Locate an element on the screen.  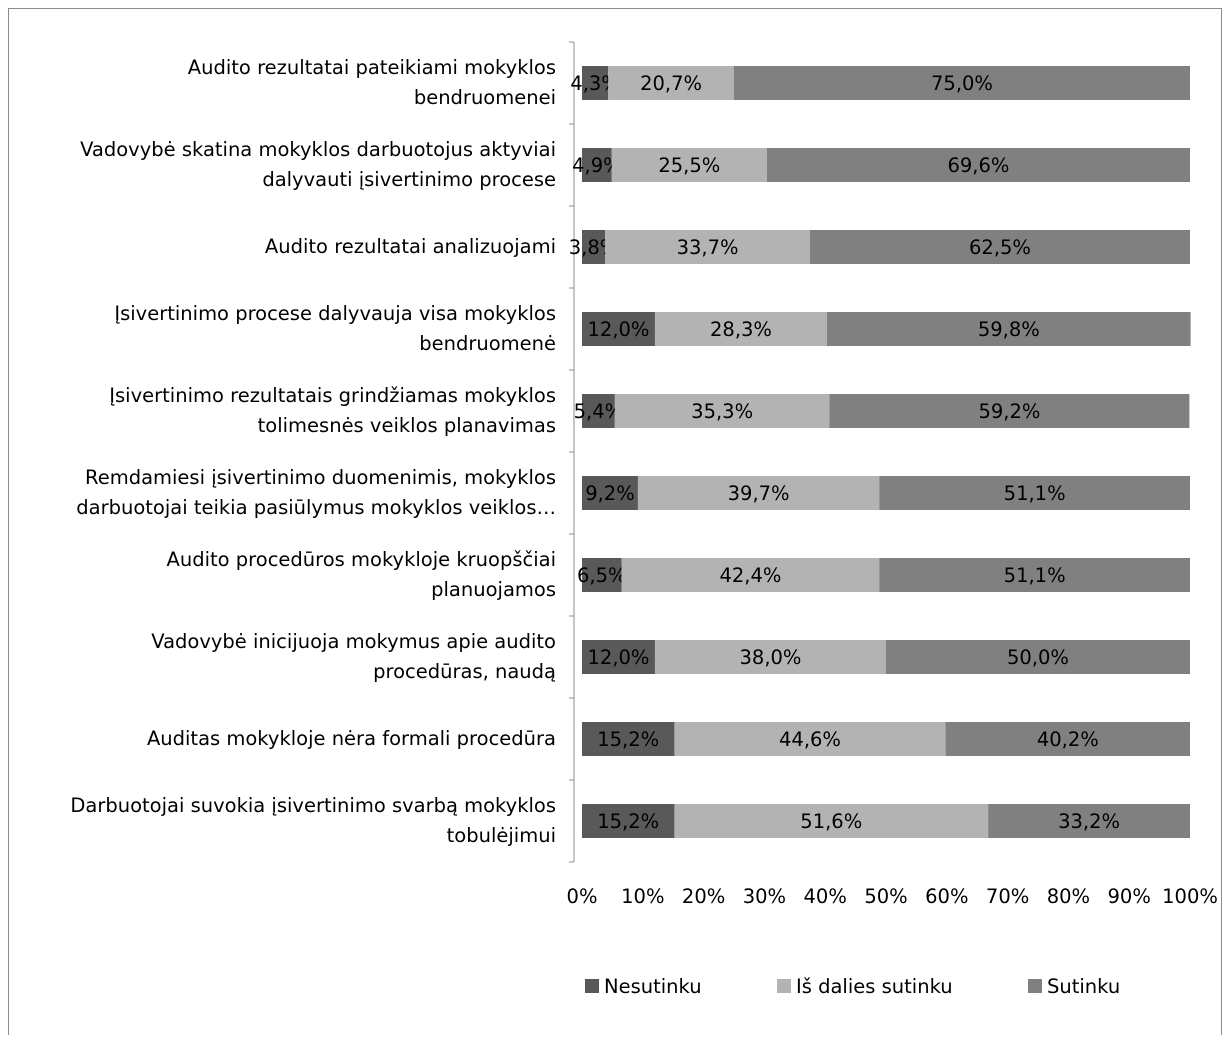
data-label: 25,5% is located at coordinates (689, 165).